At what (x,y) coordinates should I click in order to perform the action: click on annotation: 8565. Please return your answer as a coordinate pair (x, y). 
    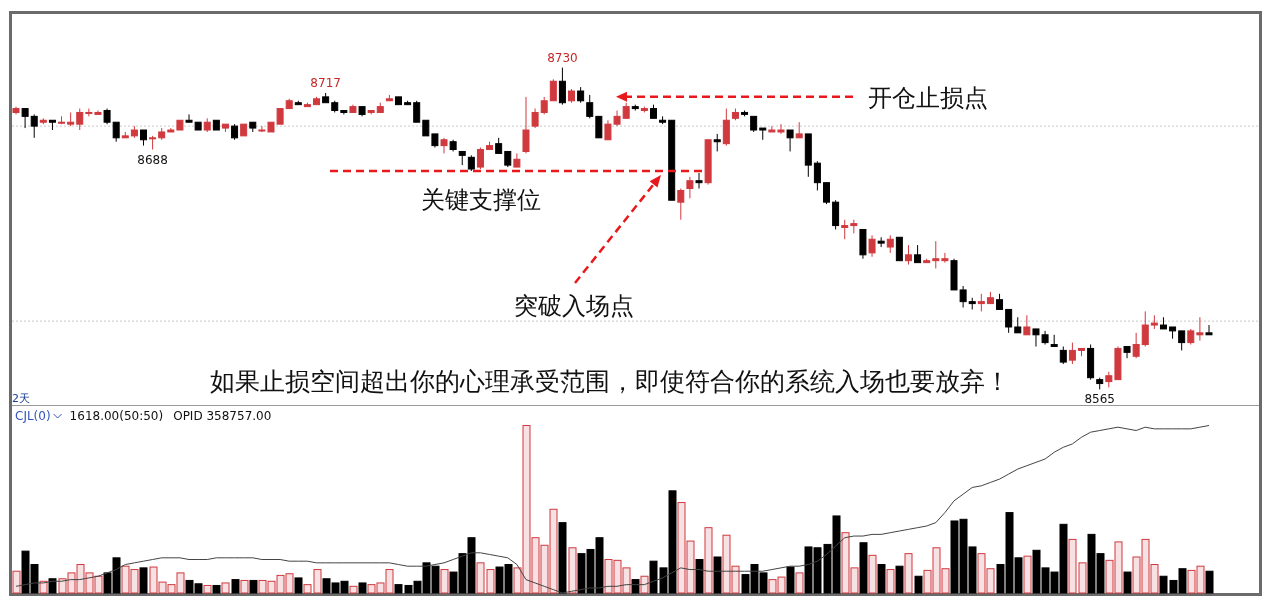
    Looking at the image, I should click on (1099, 399).